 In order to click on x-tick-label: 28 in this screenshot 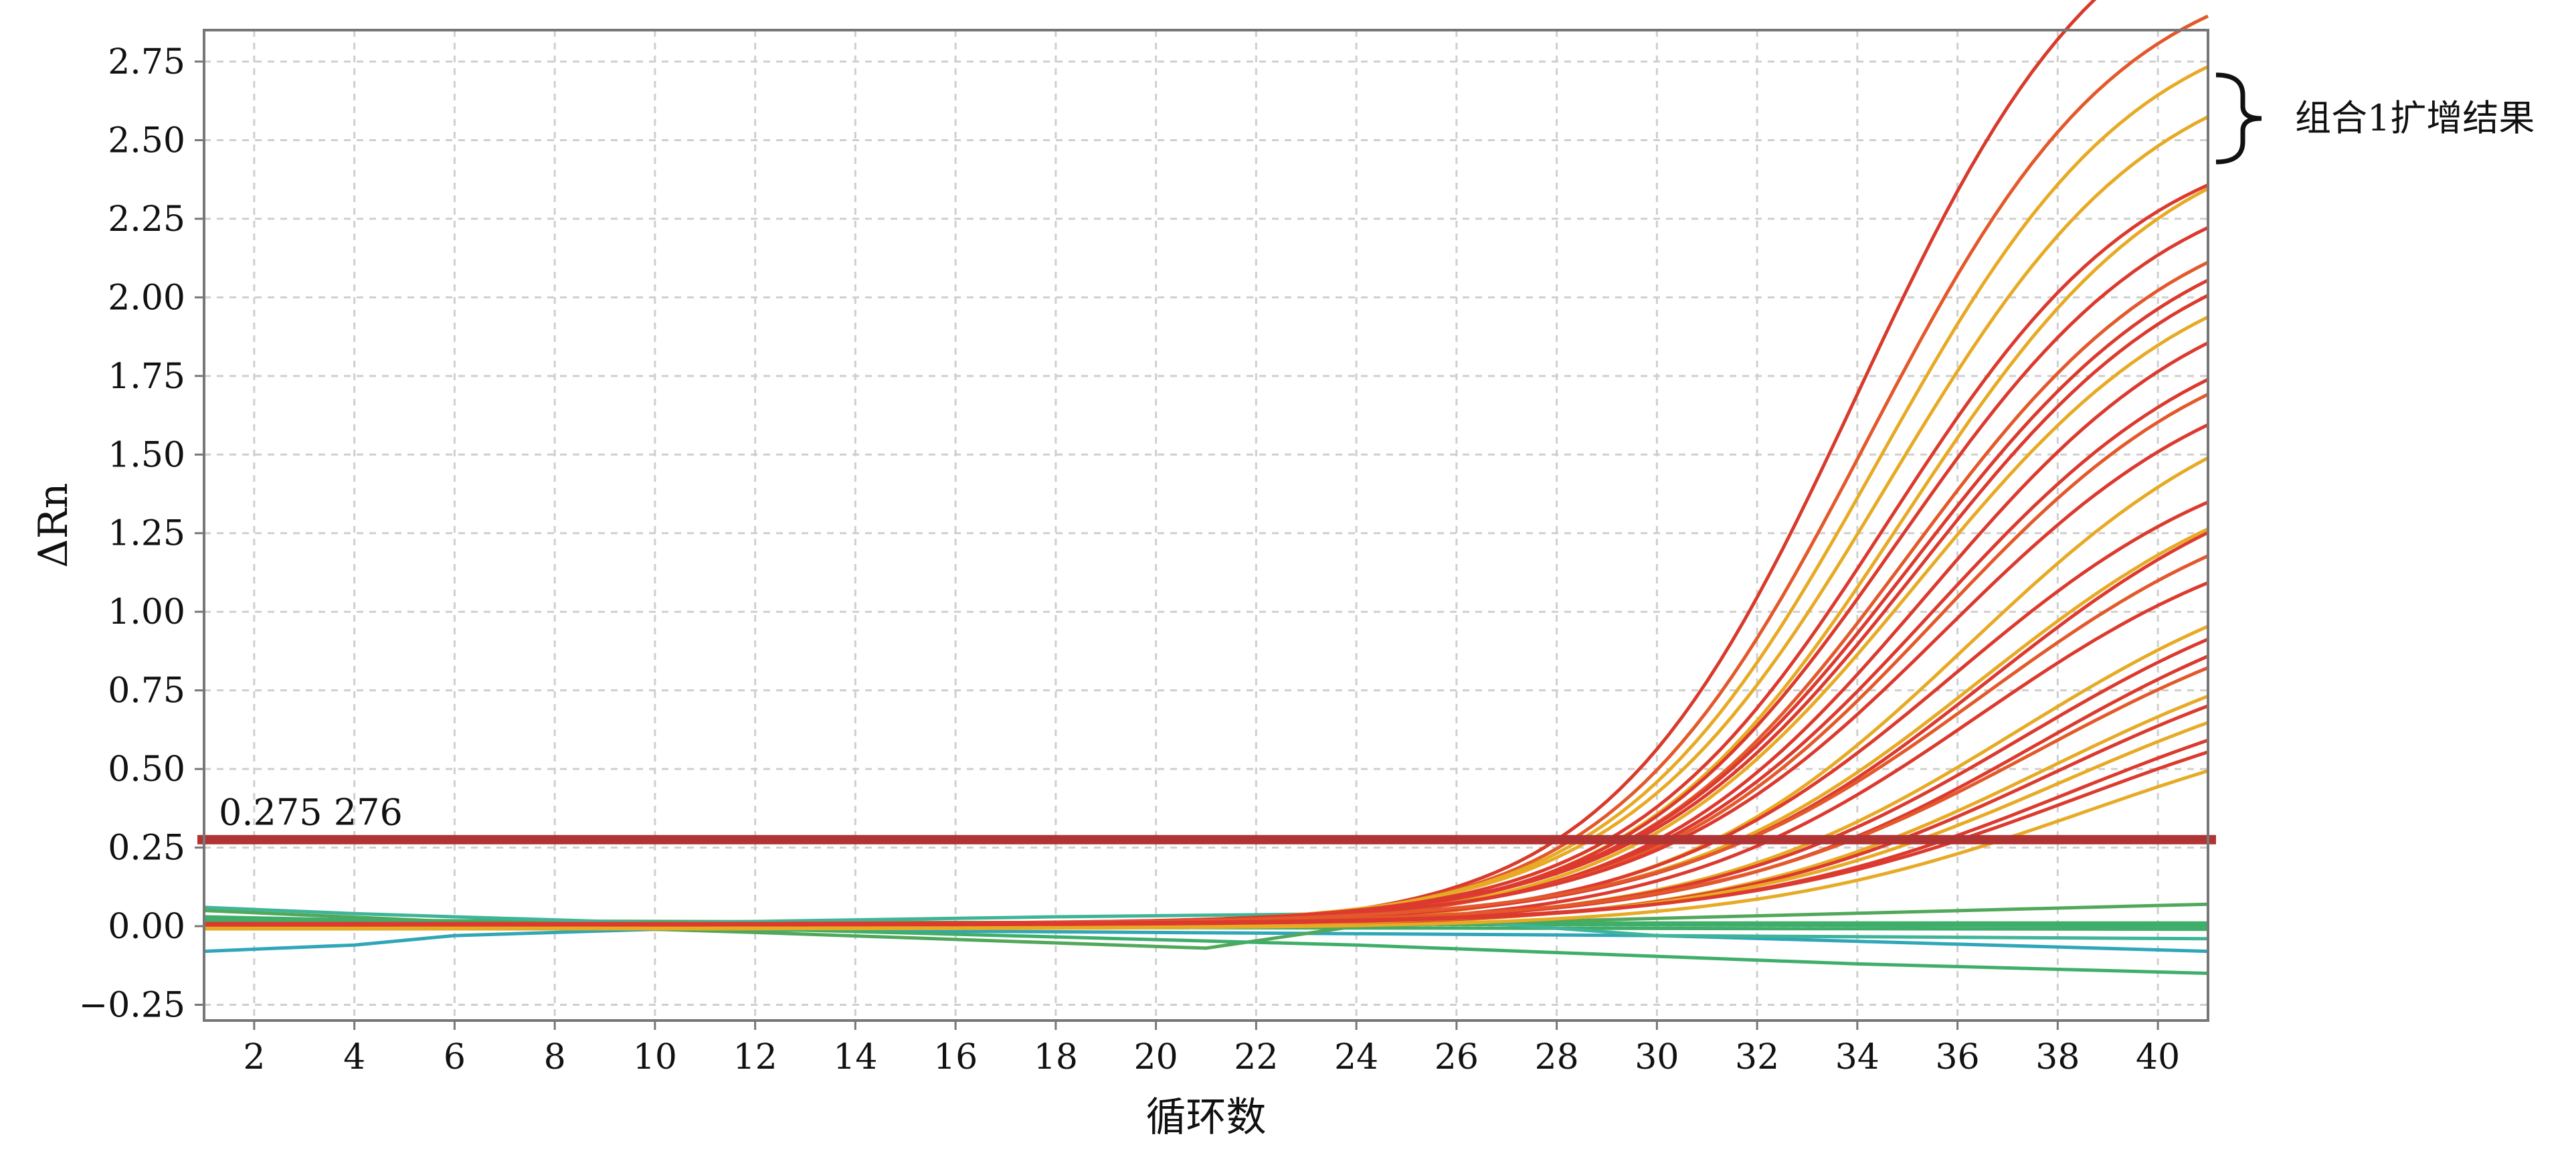, I will do `click(1557, 1057)`.